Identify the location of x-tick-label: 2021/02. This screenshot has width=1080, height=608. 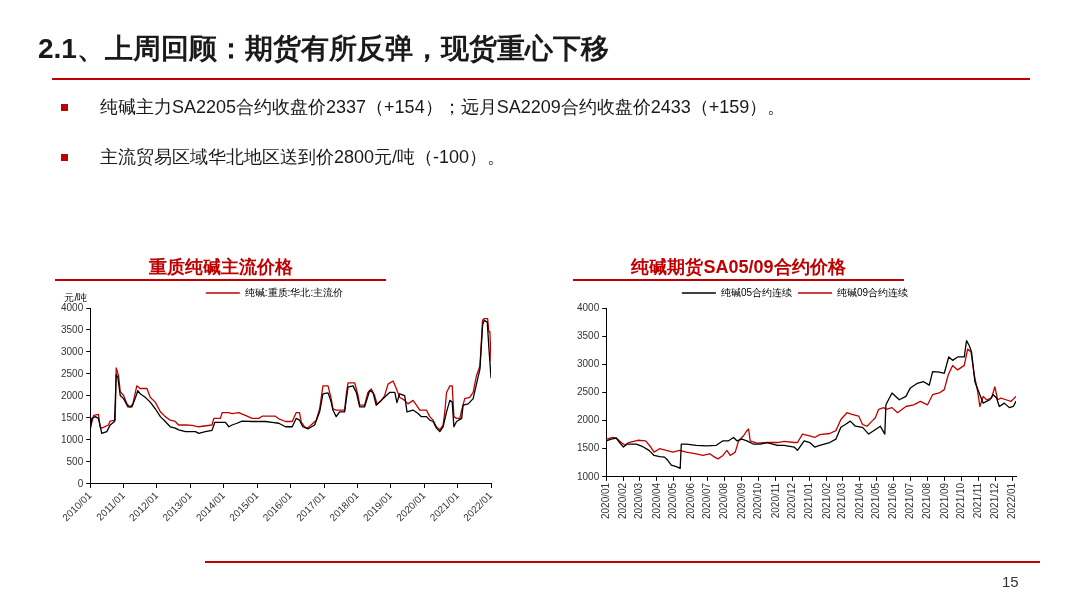
(826, 501).